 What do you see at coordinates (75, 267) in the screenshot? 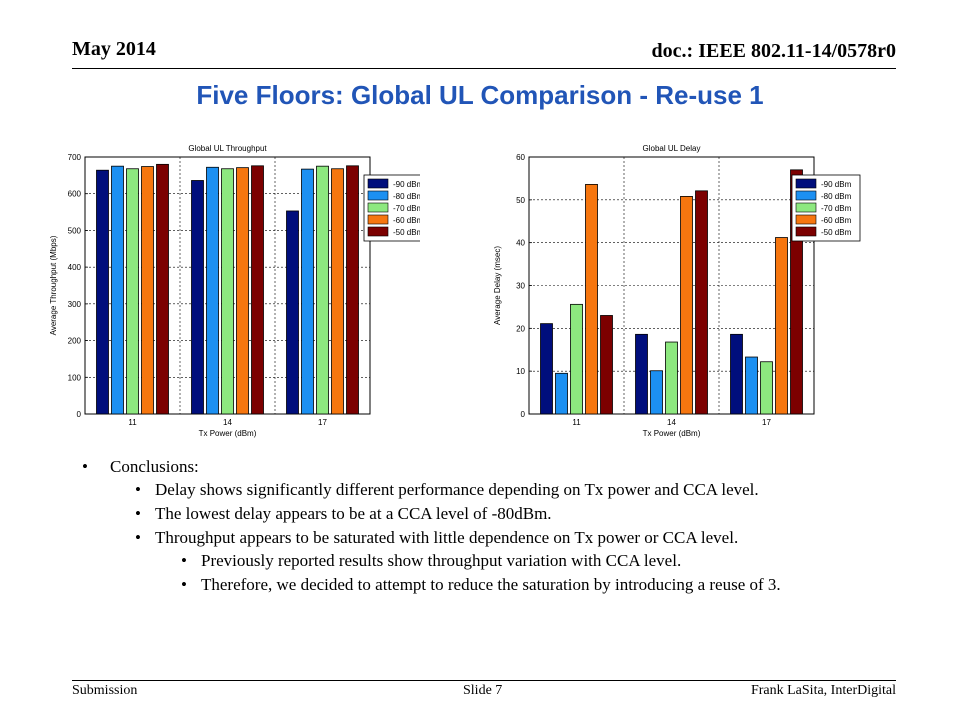
I see `y-tick-label: 400` at bounding box center [75, 267].